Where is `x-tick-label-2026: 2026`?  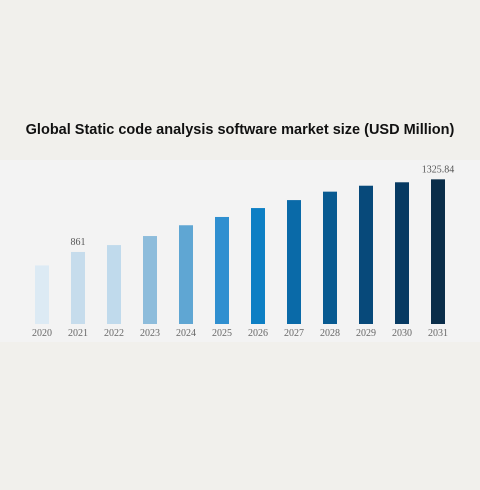
x-tick-label-2026: 2026 is located at coordinates (258, 333).